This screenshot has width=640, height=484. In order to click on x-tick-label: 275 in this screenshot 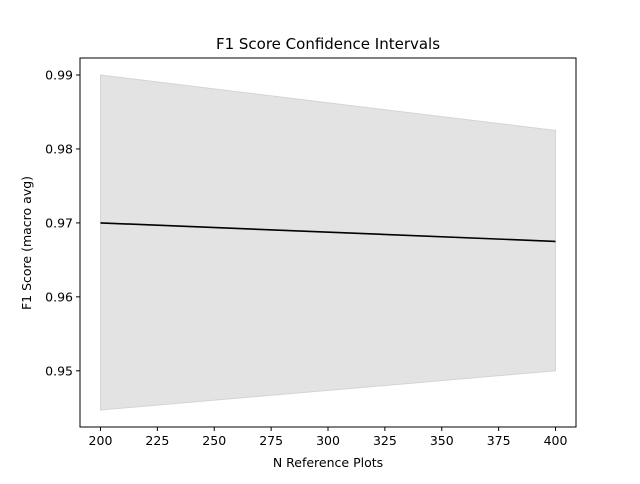, I will do `click(271, 440)`.